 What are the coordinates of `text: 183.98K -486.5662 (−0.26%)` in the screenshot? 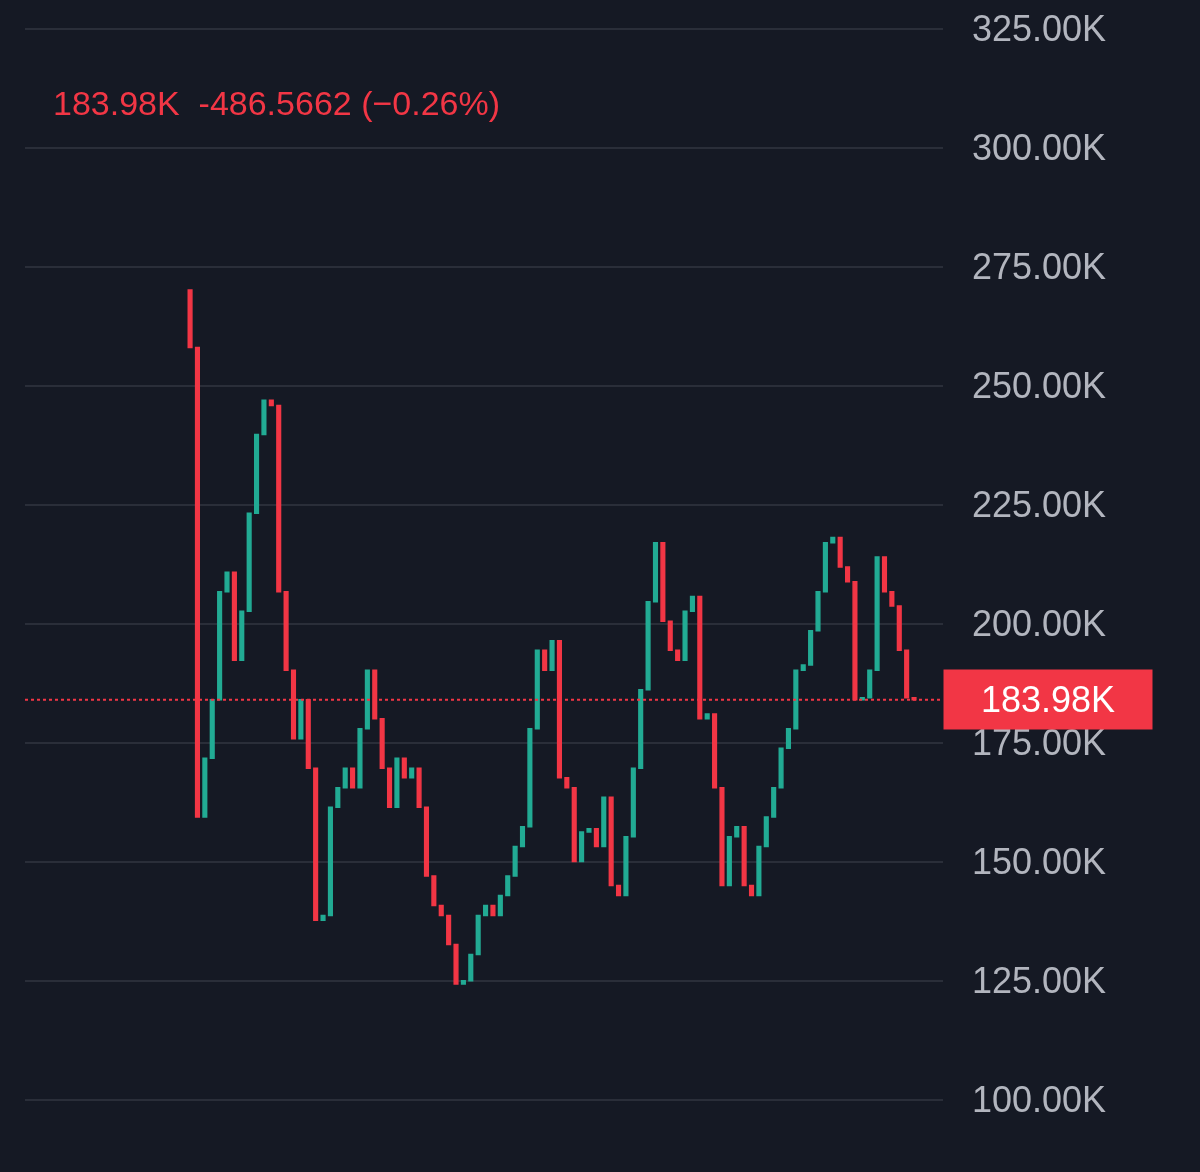 It's located at (277, 103).